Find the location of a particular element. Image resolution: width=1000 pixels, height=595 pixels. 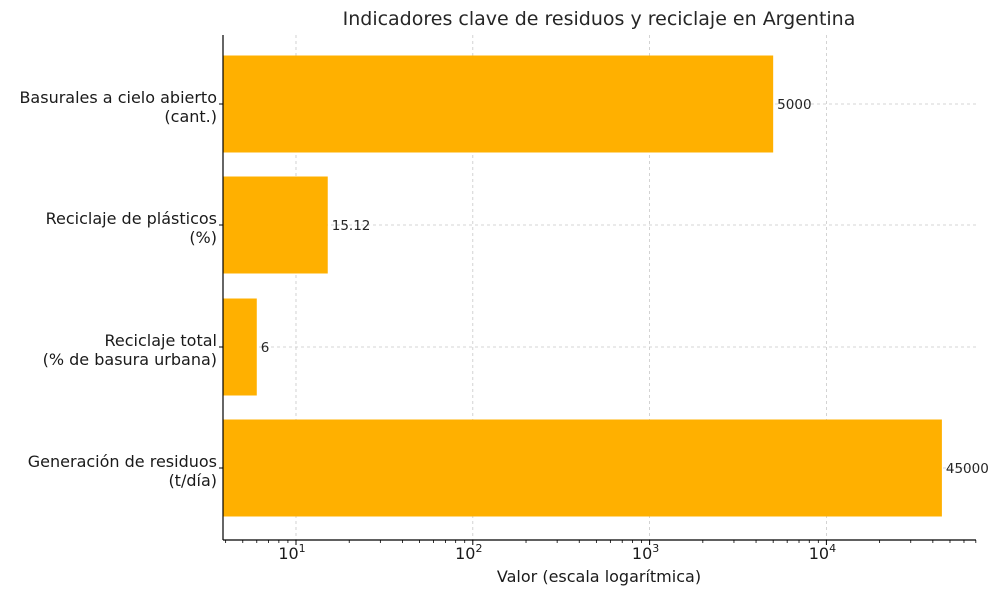

bar-value-label: 45000 is located at coordinates (967, 469).